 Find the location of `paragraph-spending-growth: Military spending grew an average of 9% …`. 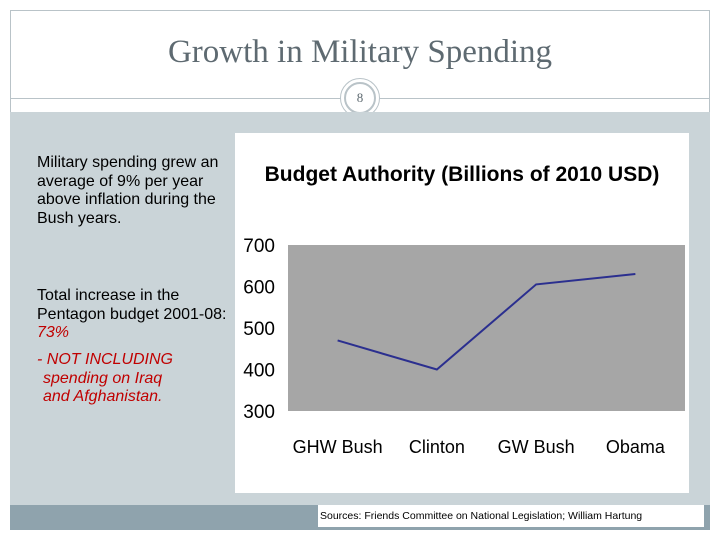

paragraph-spending-growth: Military spending grew an average of 9% … is located at coordinates (128, 190).